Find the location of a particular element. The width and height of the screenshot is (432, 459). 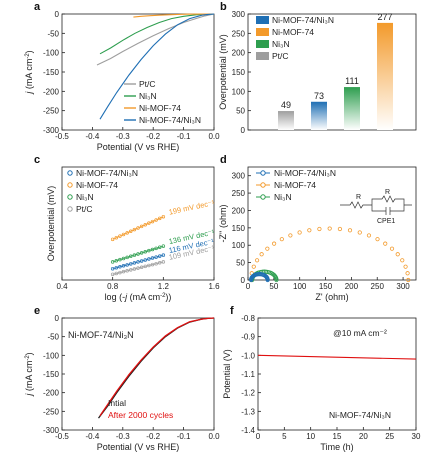

x-tick-label: 5 is located at coordinates (284, 436).